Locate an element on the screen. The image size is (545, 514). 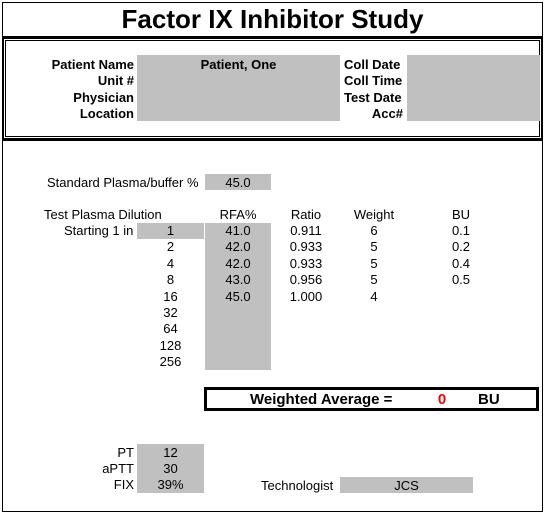
ratio-cell: 1.000 is located at coordinates (306, 296).